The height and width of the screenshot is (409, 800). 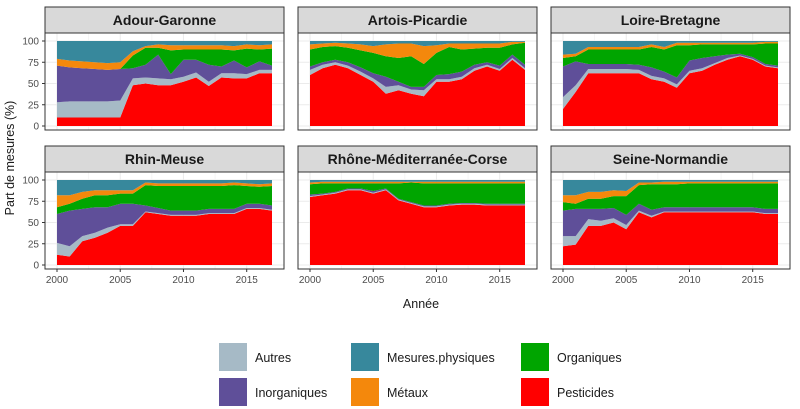 I want to click on facet-panel: Loire-Bretagne, so click(x=670, y=68).